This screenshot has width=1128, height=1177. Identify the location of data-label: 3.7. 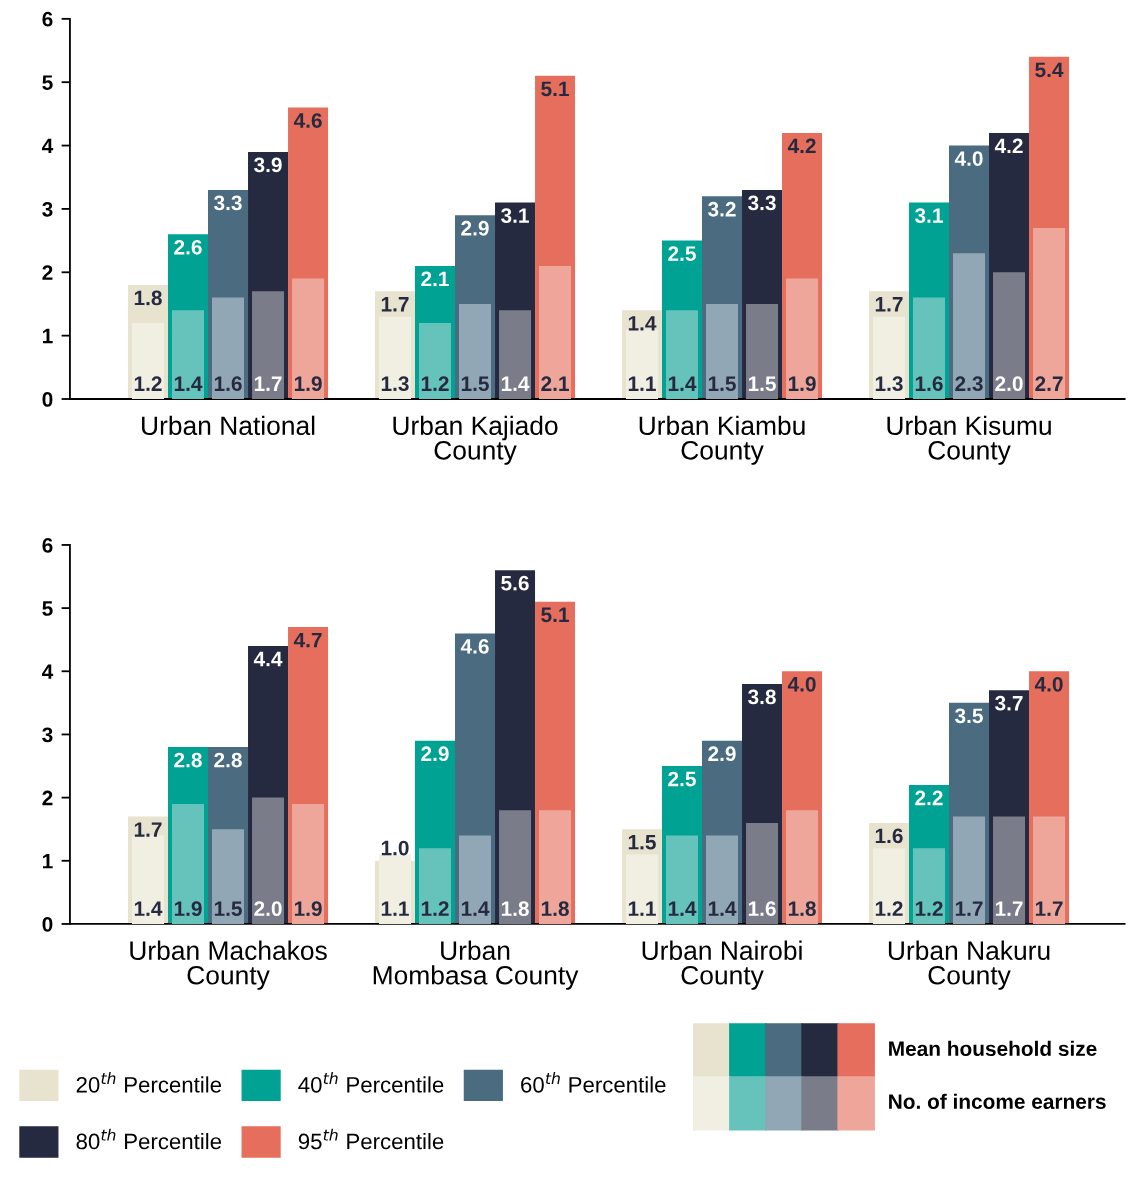
(1009, 703).